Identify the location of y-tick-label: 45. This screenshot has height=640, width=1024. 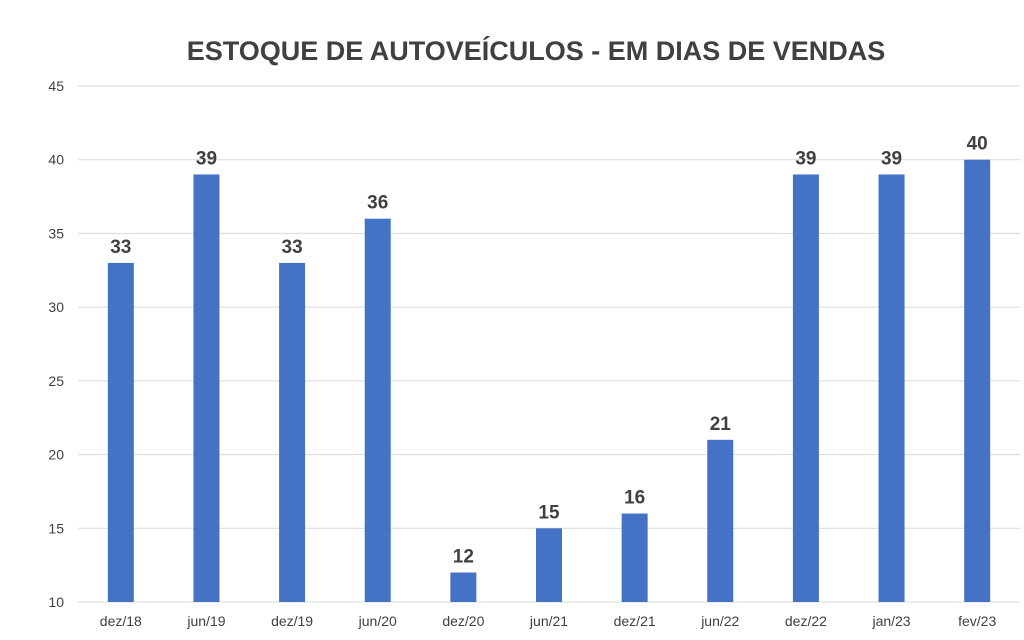
(56, 86).